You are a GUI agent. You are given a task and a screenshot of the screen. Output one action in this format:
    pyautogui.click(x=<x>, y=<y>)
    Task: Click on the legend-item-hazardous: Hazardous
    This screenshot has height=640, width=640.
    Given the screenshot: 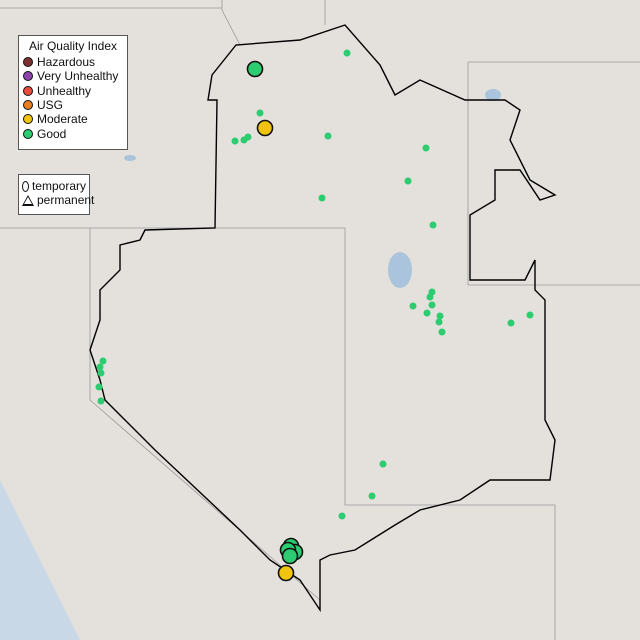 What is the action you would take?
    pyautogui.click(x=73, y=62)
    